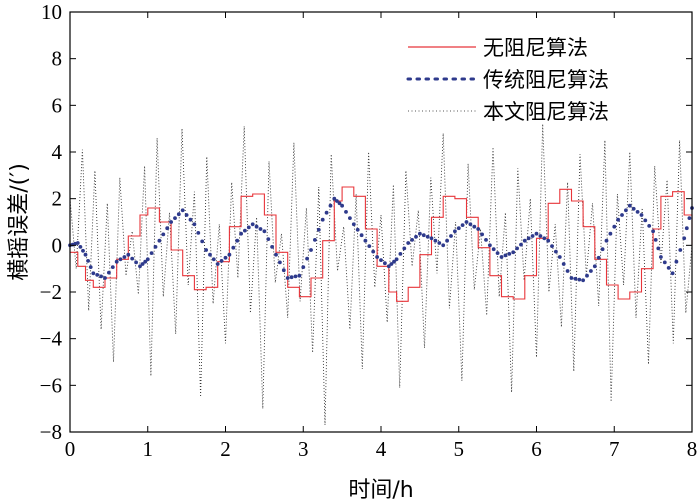 The image size is (700, 503). What do you see at coordinates (51, 432) in the screenshot?
I see `y-tick-label: −8` at bounding box center [51, 432].